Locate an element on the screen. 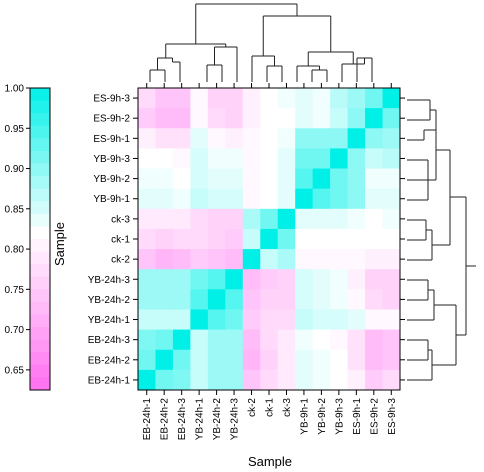 This screenshot has height=472, width=484. x-tick-label: YB-9h-3 is located at coordinates (339, 416).